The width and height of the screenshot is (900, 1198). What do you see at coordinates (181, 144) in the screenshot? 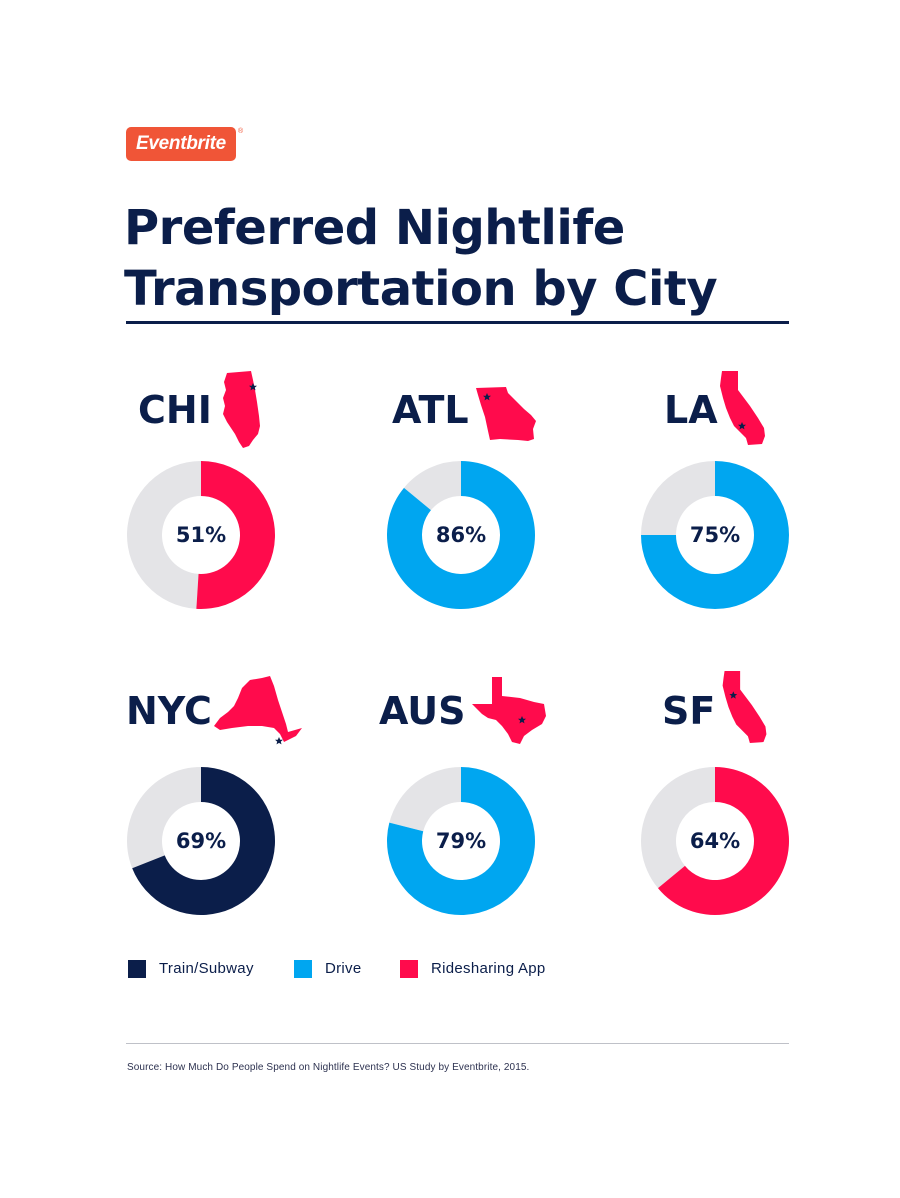
I see `eventbrite-logo: Eventbrite` at bounding box center [181, 144].